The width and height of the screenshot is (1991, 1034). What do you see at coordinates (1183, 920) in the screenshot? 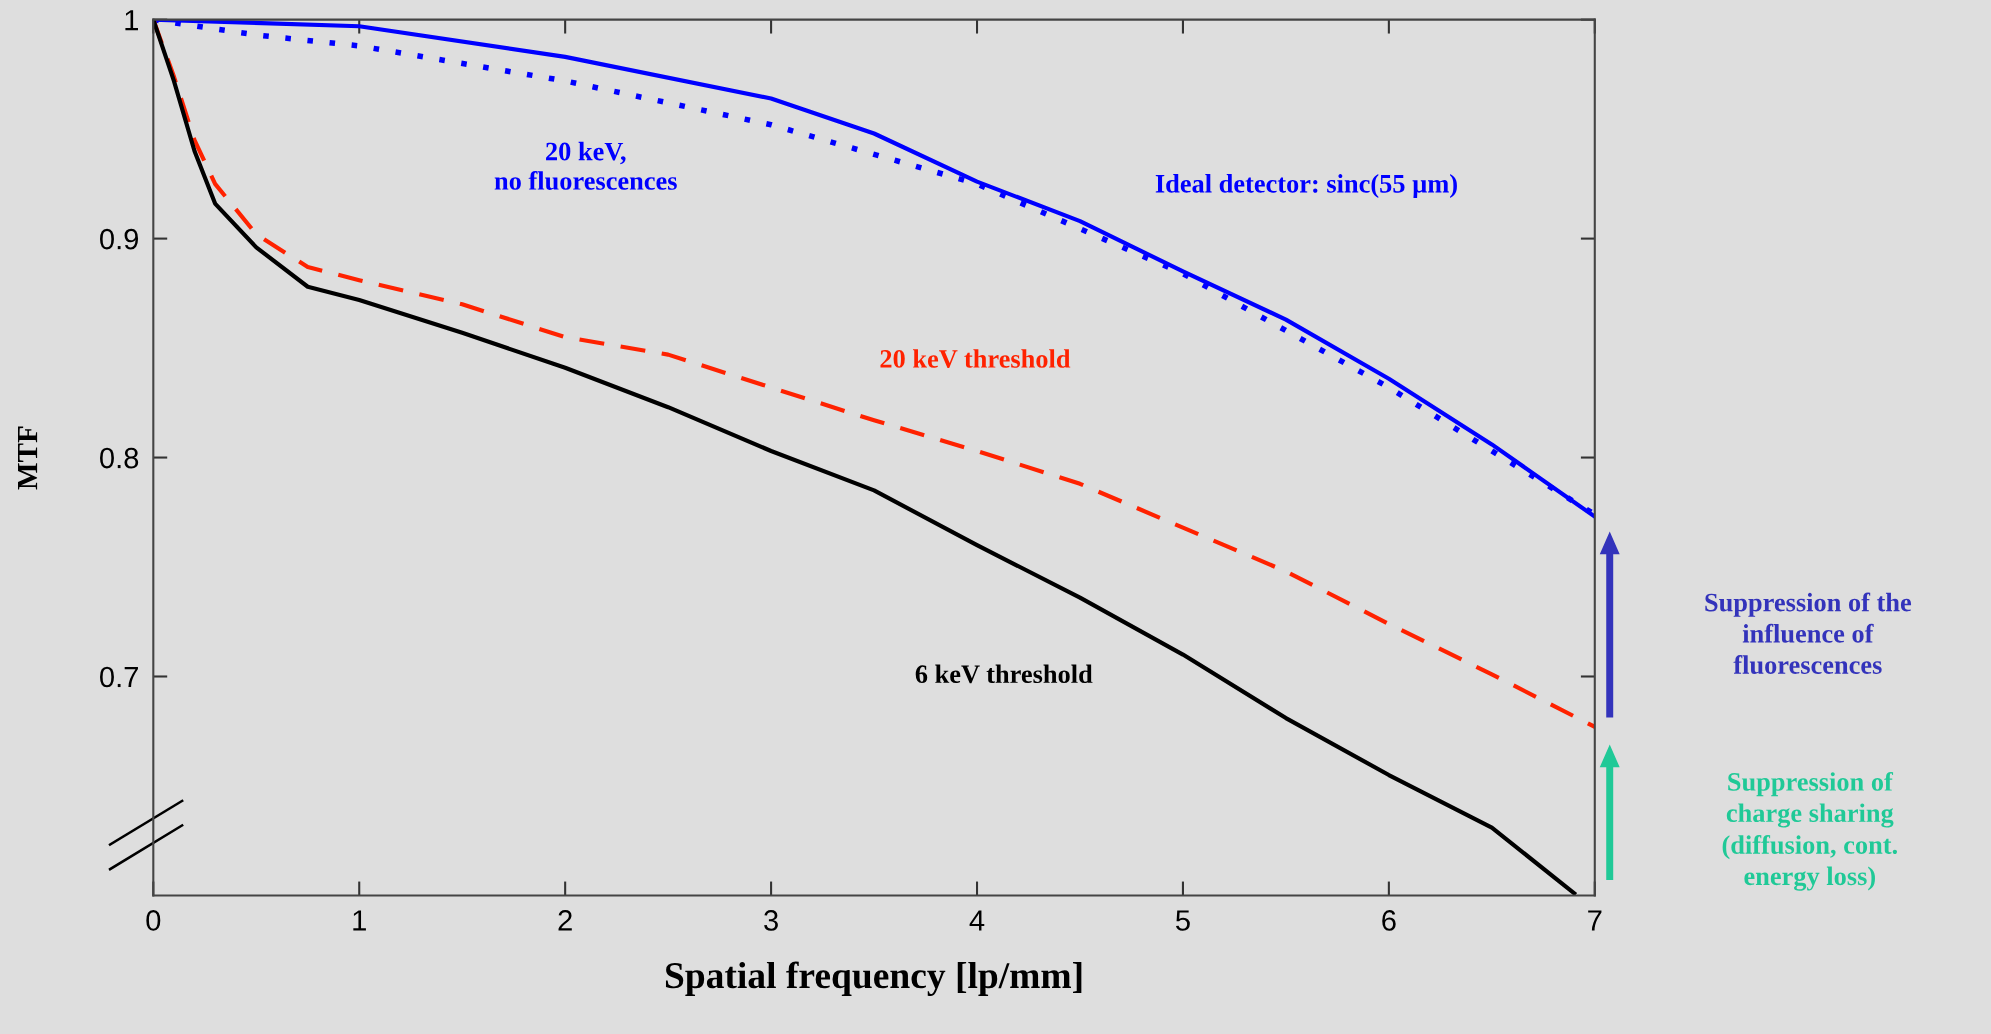
I see `x-tick-label: 5` at bounding box center [1183, 920].